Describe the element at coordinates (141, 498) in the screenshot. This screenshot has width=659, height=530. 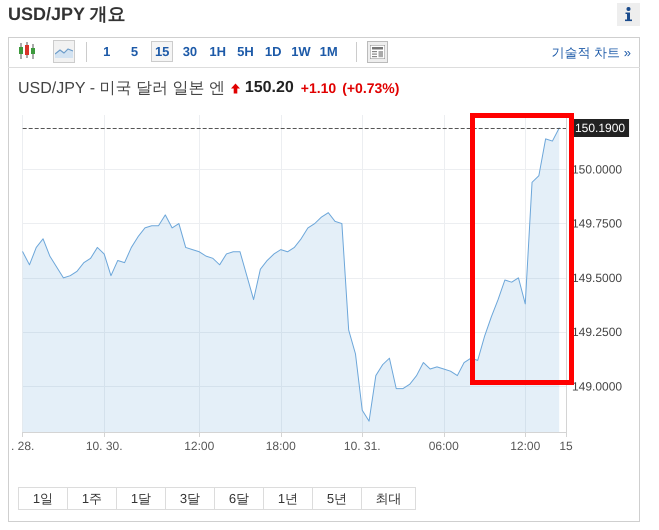
I see `text: 1달` at that location.